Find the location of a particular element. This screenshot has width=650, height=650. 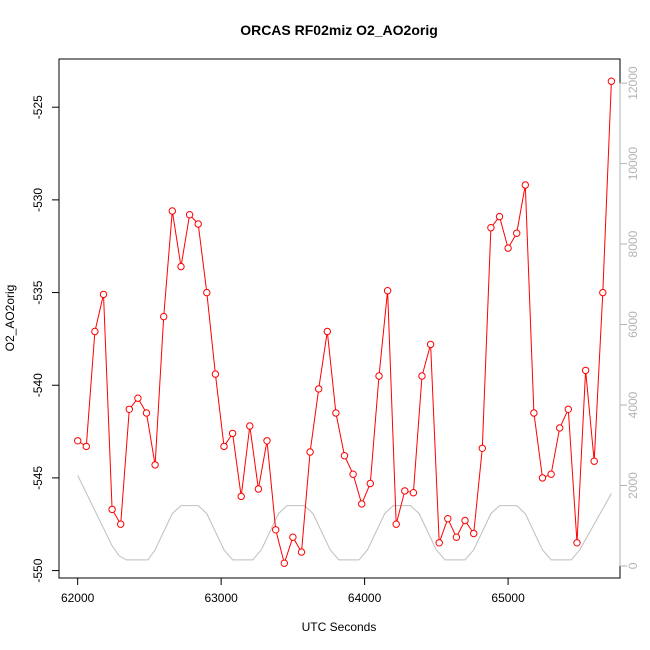

x-tick-label: 62000 is located at coordinates (78, 598).